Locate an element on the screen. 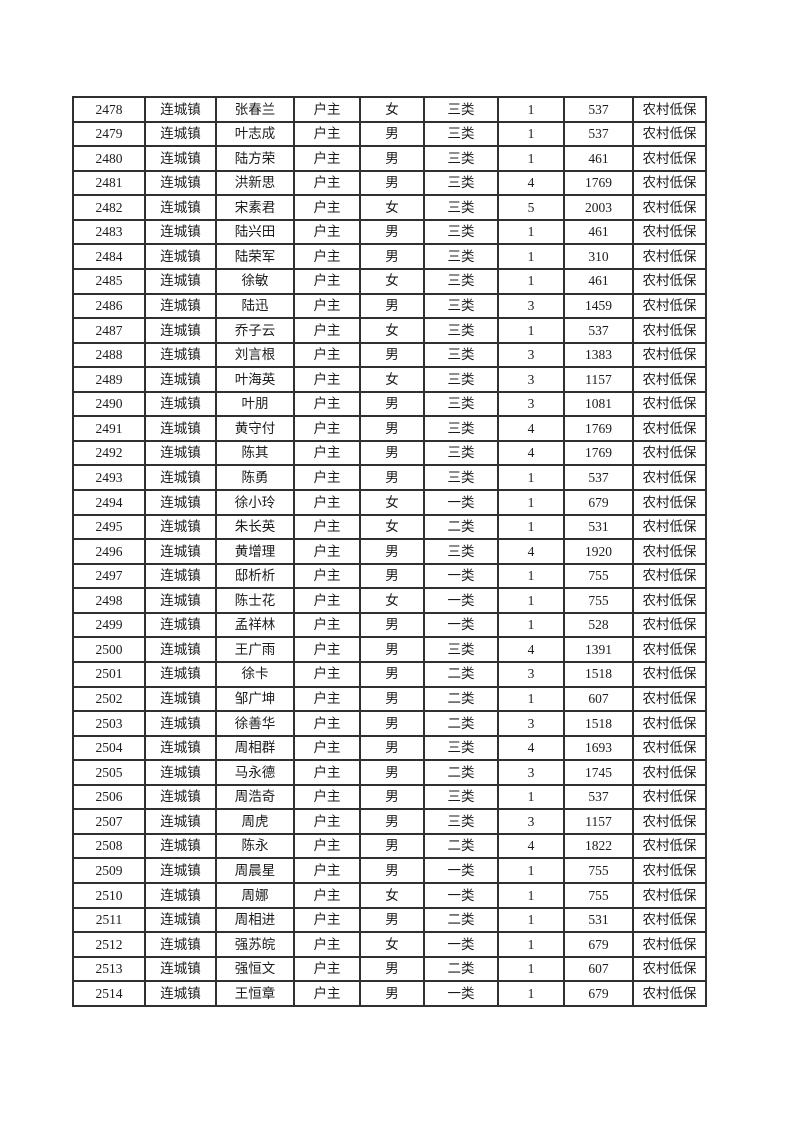 The image size is (793, 1122). cell-name: 周相进 is located at coordinates (255, 920).